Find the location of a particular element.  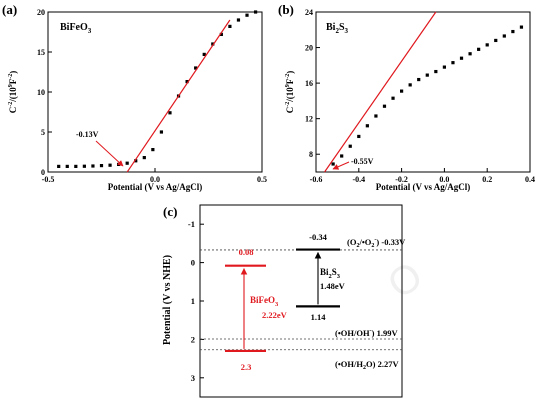

x-tick-label: 0.2 is located at coordinates (487, 179).